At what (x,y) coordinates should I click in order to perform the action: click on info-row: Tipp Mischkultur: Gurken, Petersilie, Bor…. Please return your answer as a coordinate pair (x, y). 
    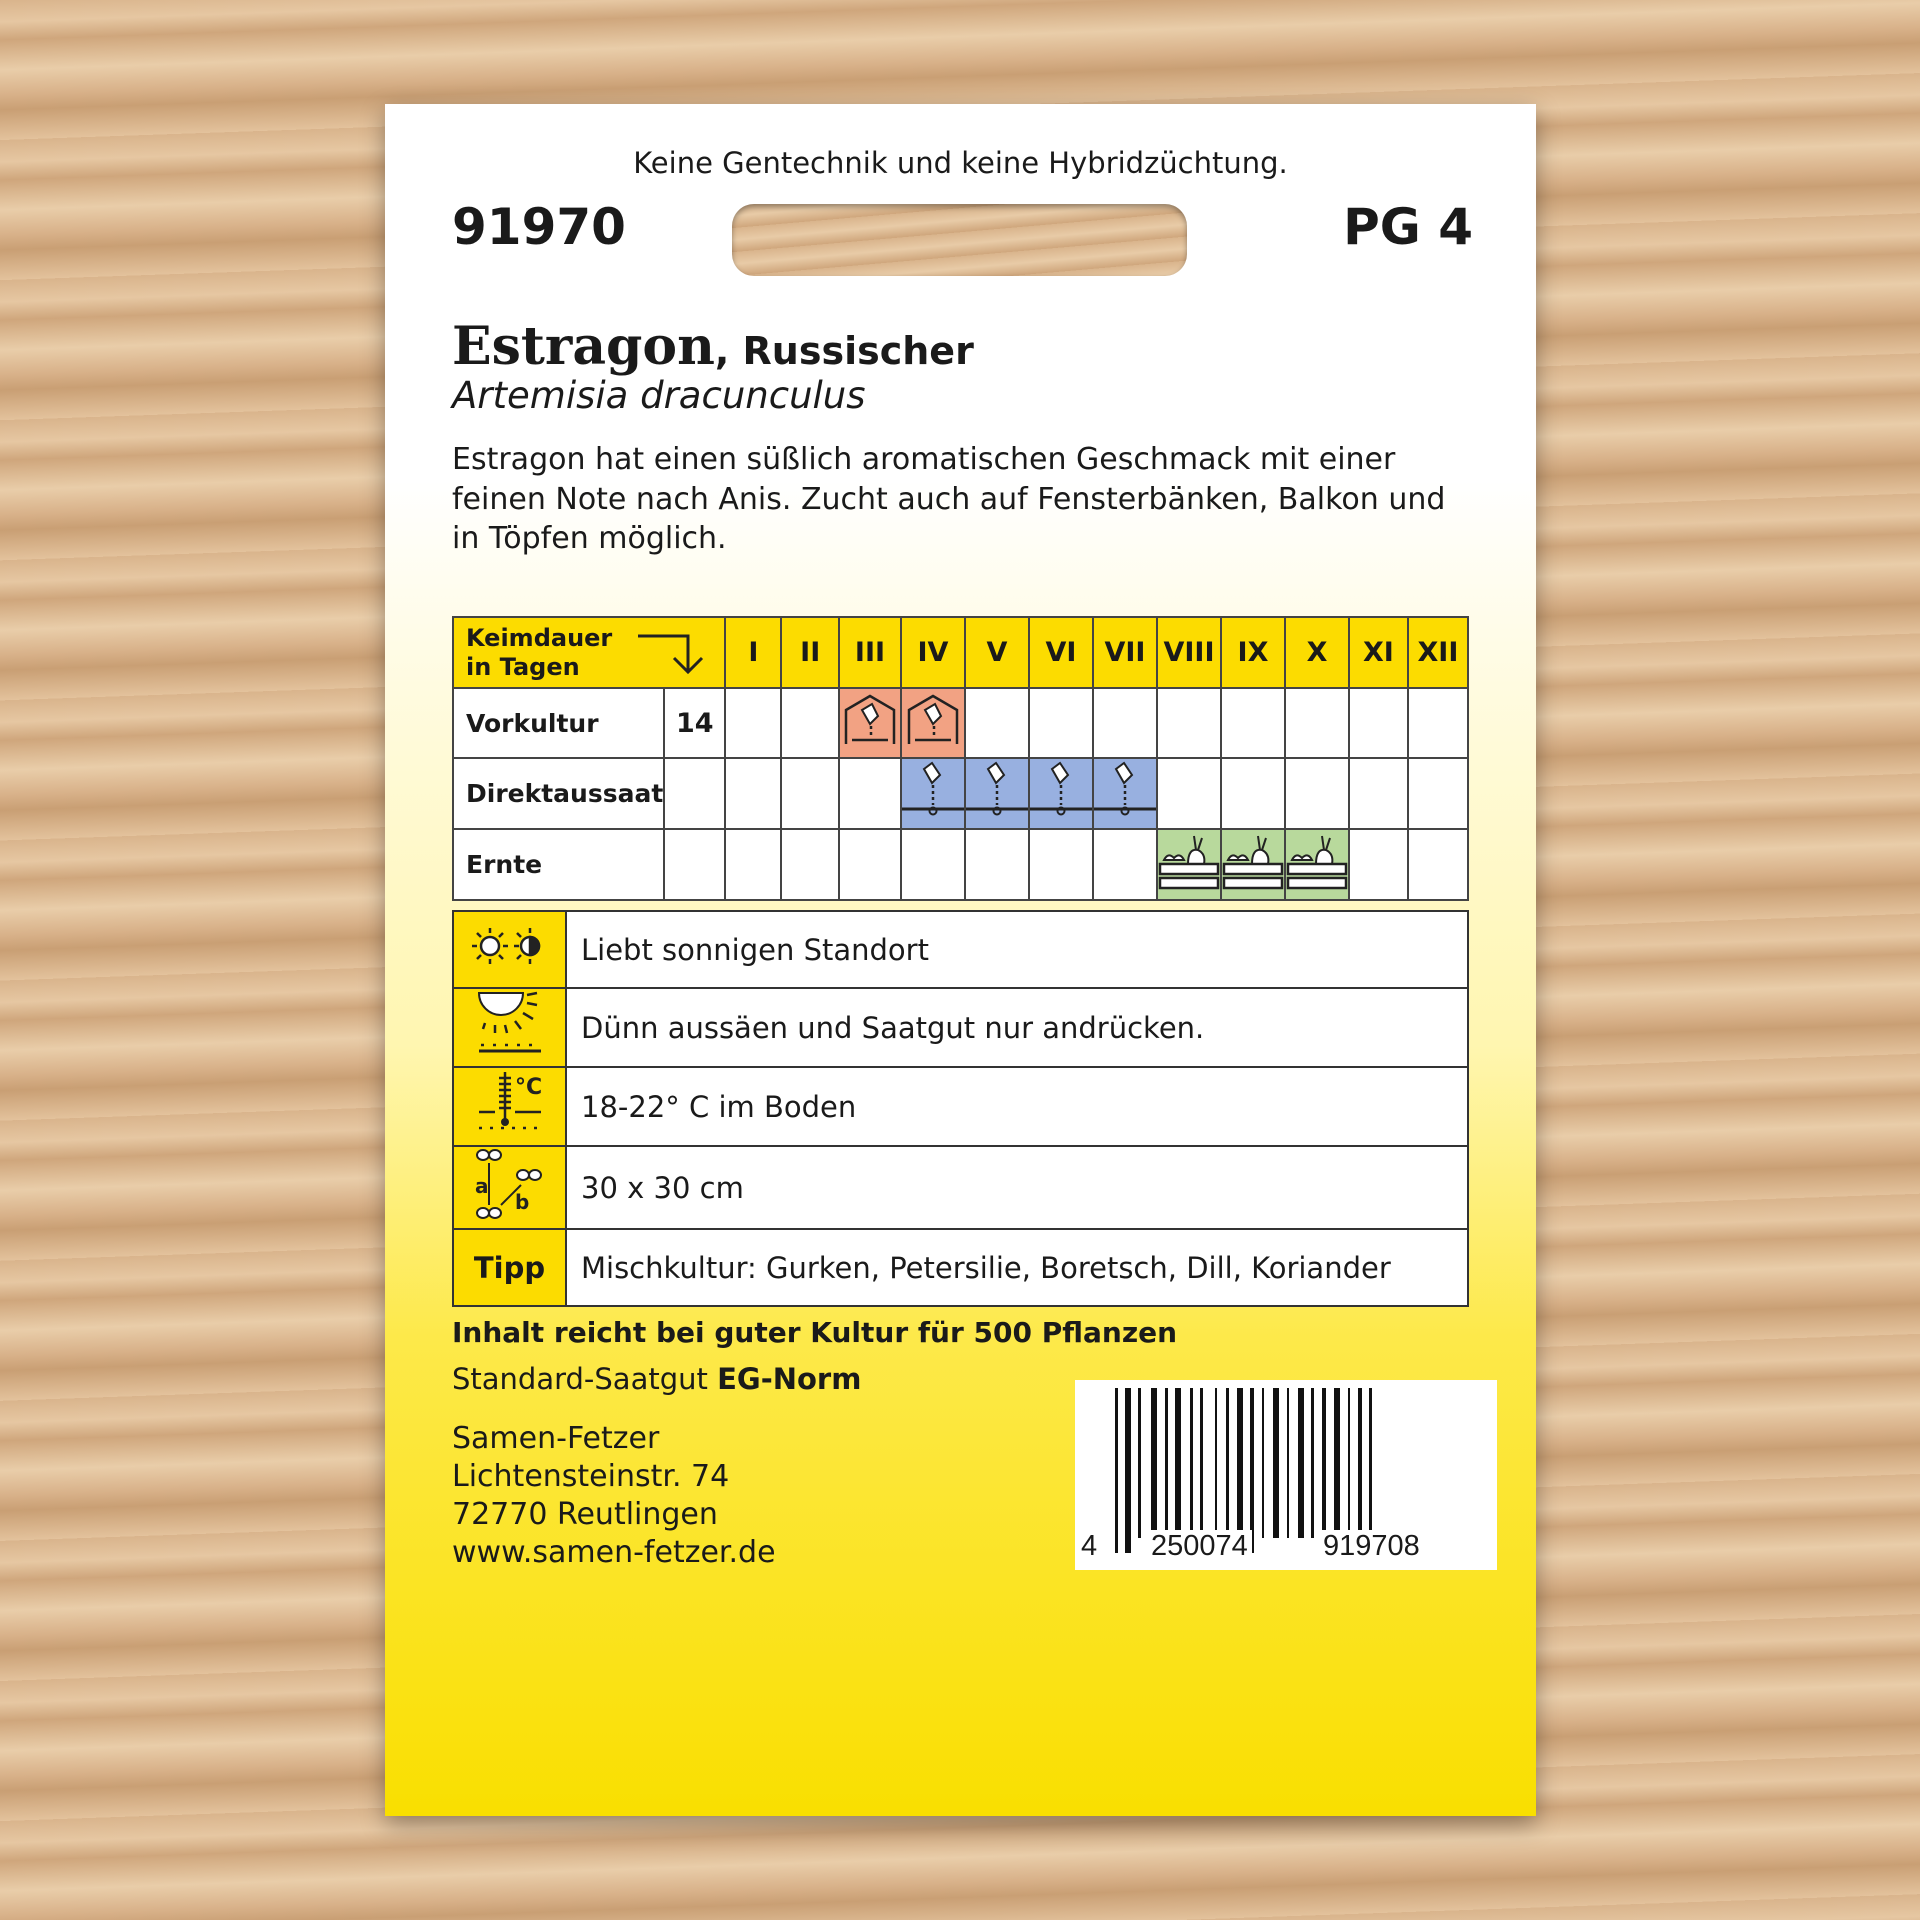
    Looking at the image, I should click on (960, 1267).